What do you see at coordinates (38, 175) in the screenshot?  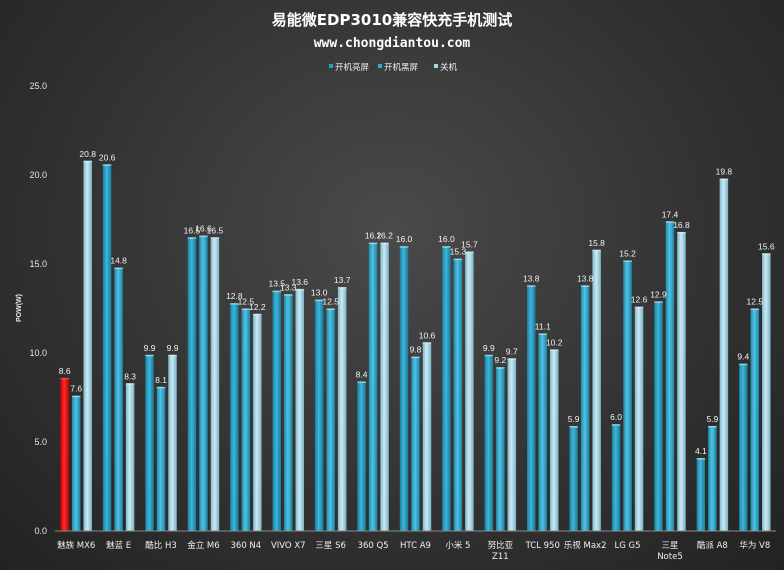 I see `y-tick-label: 20.0` at bounding box center [38, 175].